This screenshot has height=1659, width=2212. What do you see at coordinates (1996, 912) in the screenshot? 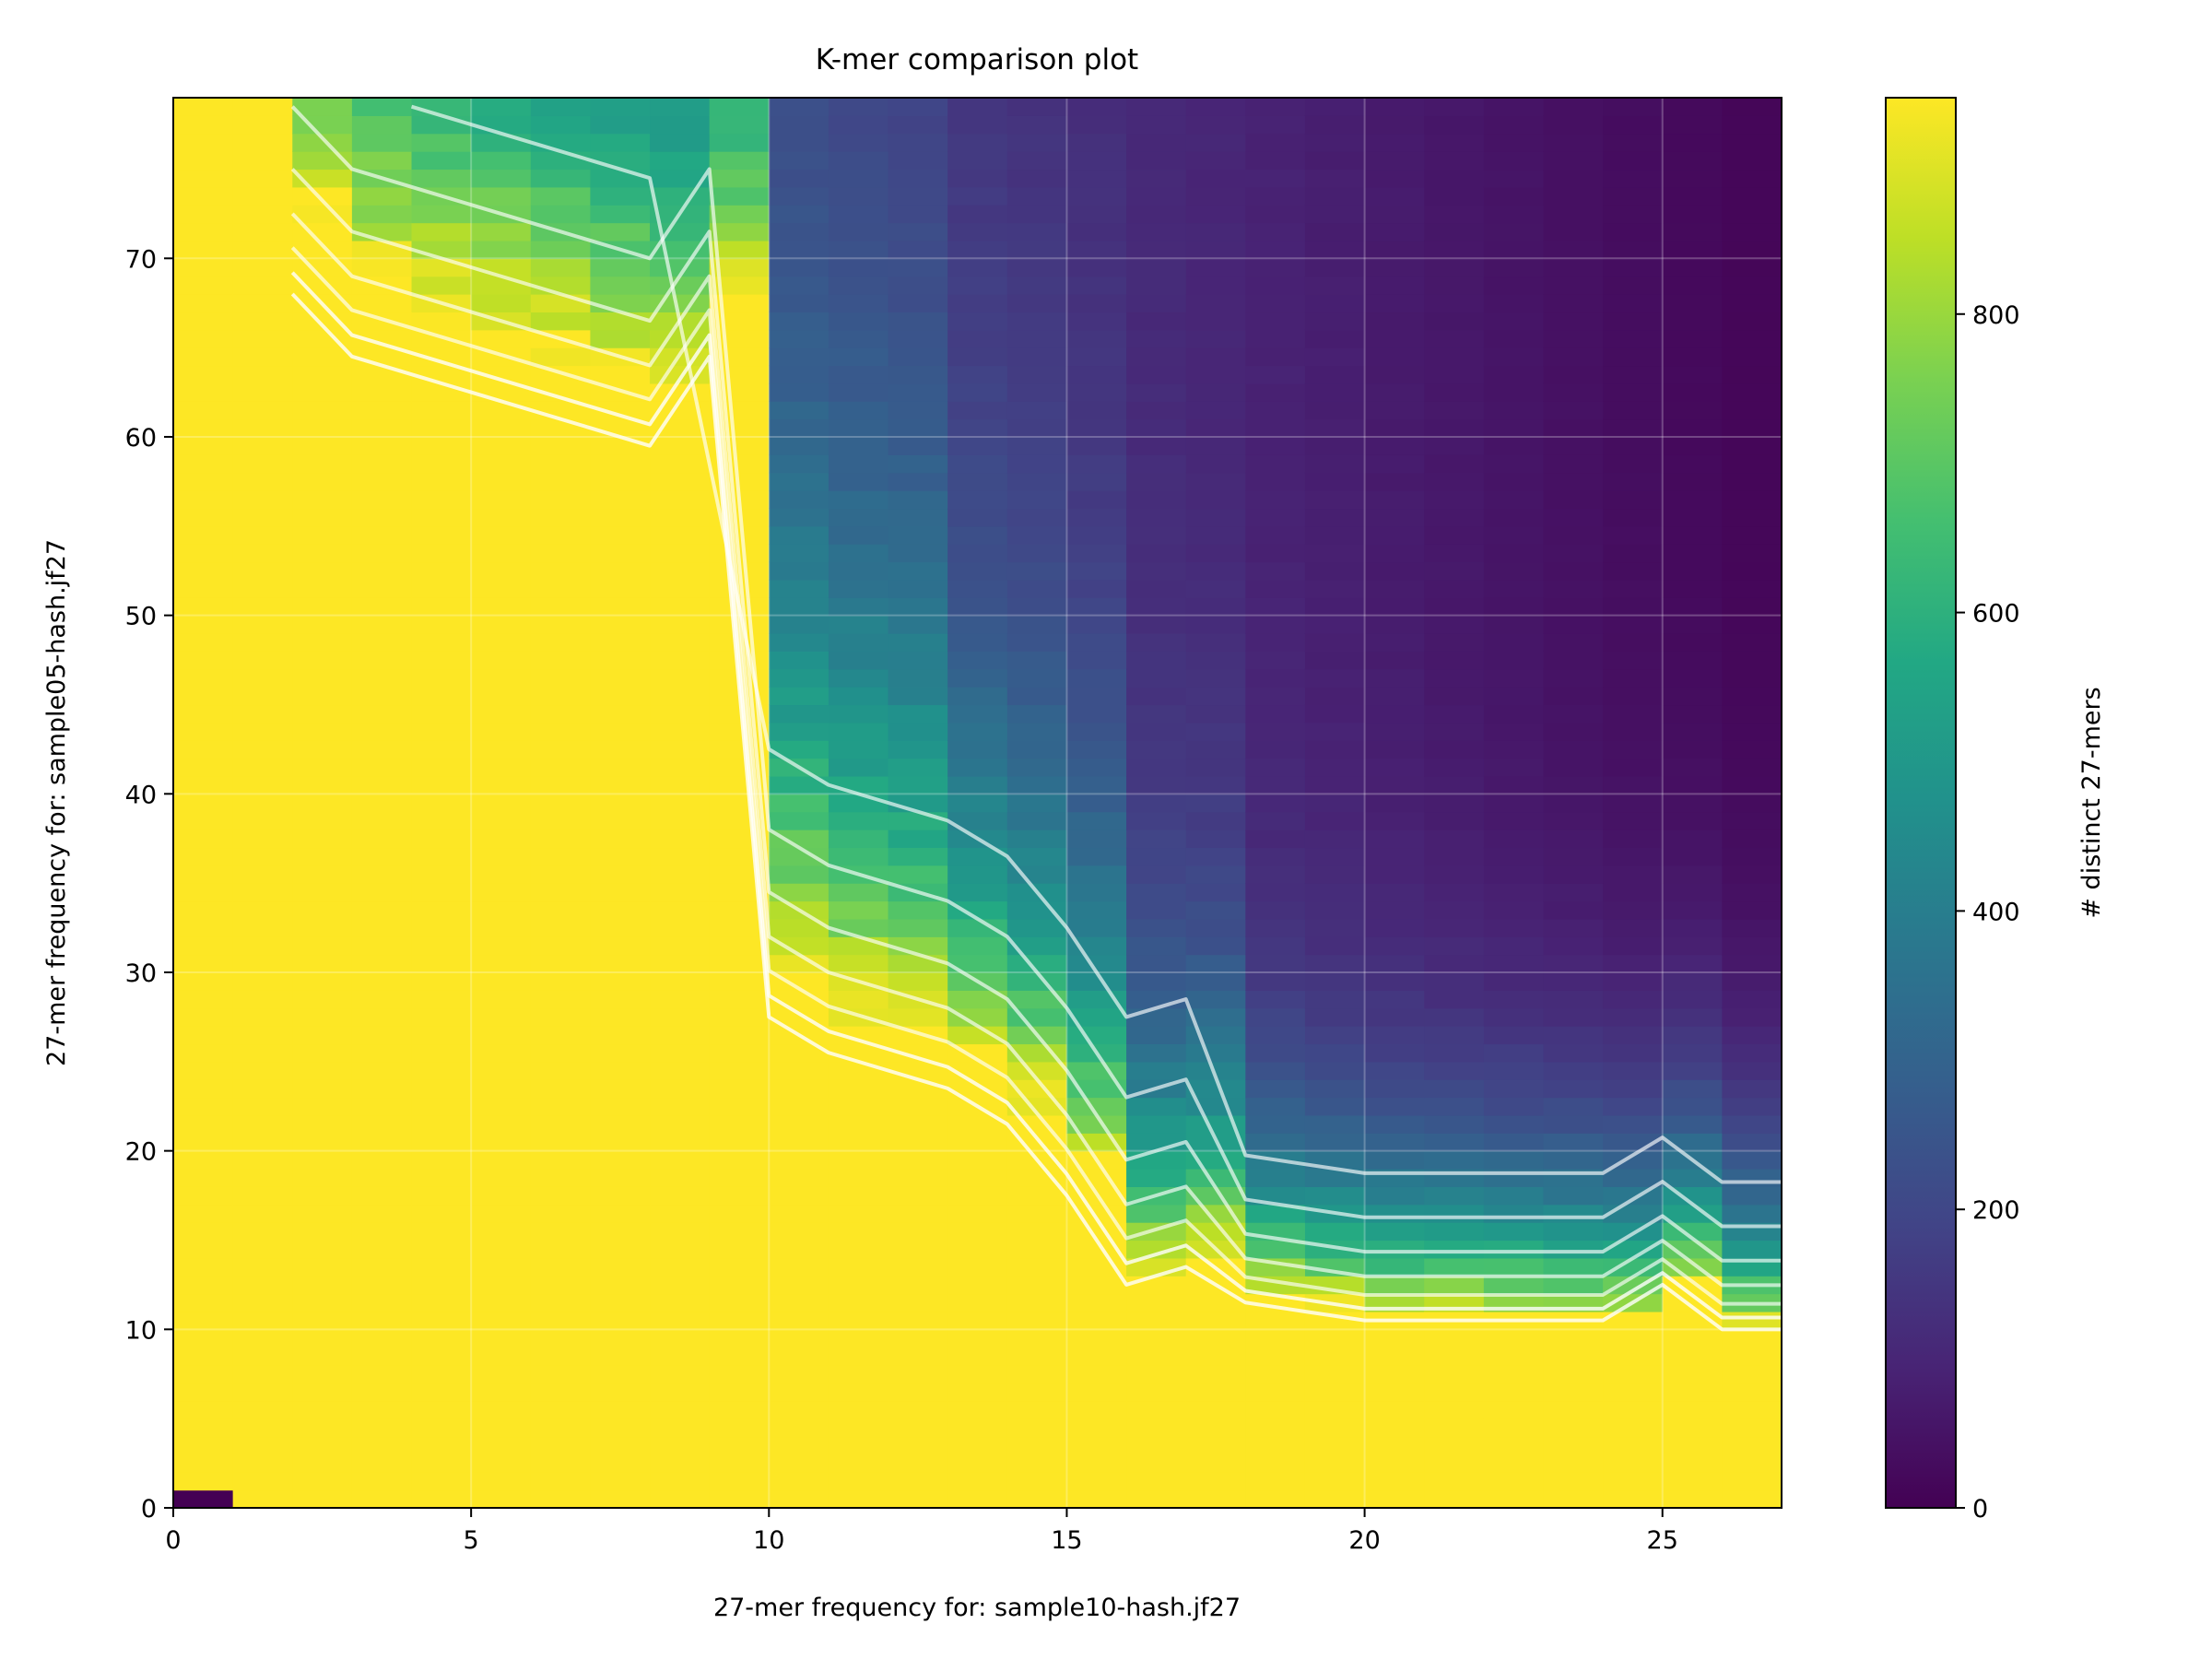
I see `colorbar-tick-label: 400` at bounding box center [1996, 912].